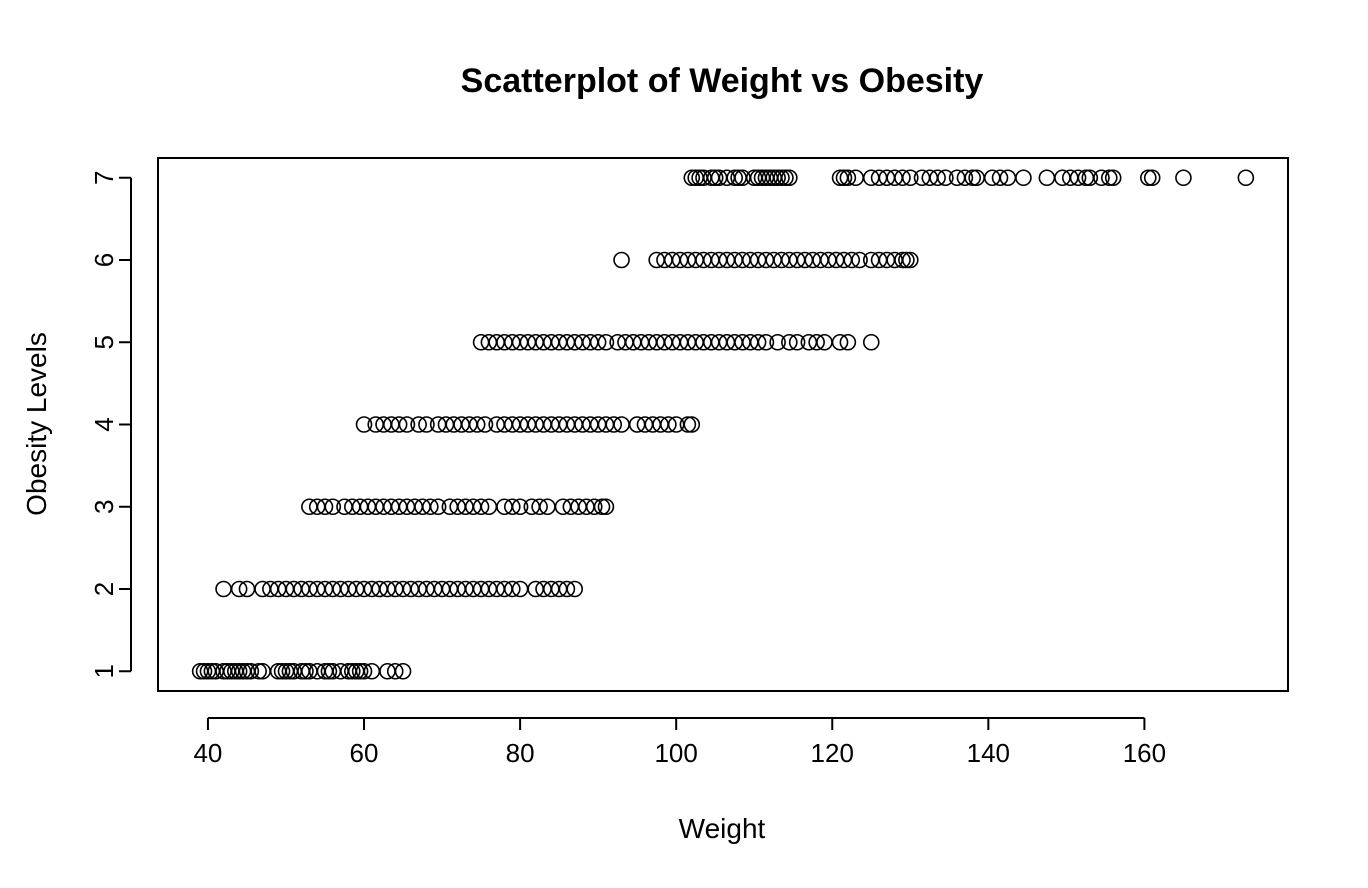 The image size is (1368, 888). Describe the element at coordinates (104, 260) in the screenshot. I see `y-tick-label: 6` at that location.